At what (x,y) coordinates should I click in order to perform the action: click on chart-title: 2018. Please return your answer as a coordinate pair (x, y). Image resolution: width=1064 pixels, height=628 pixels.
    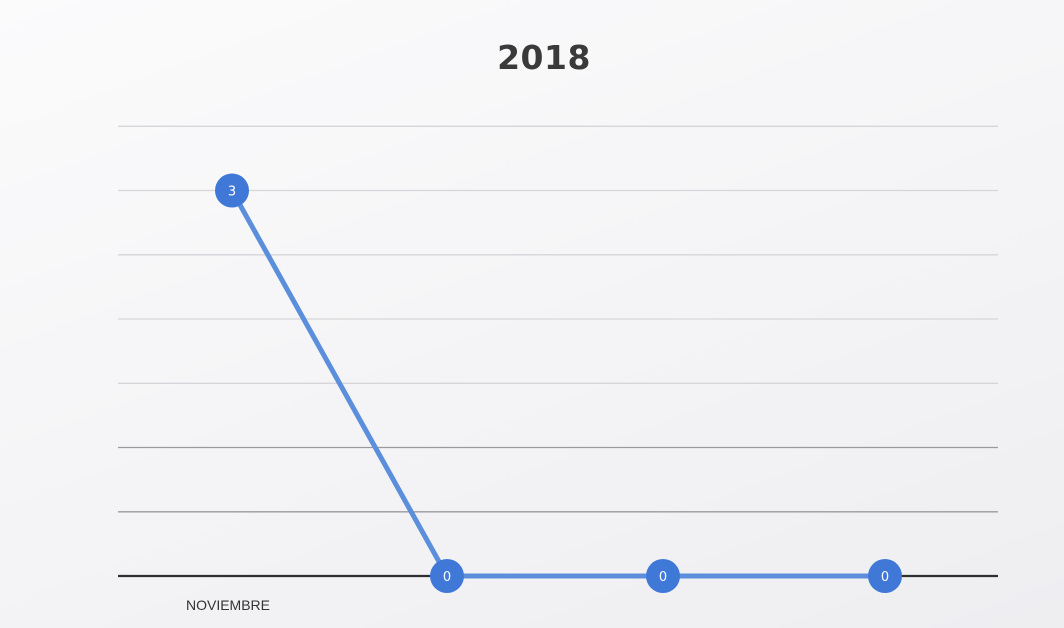
    Looking at the image, I should click on (544, 57).